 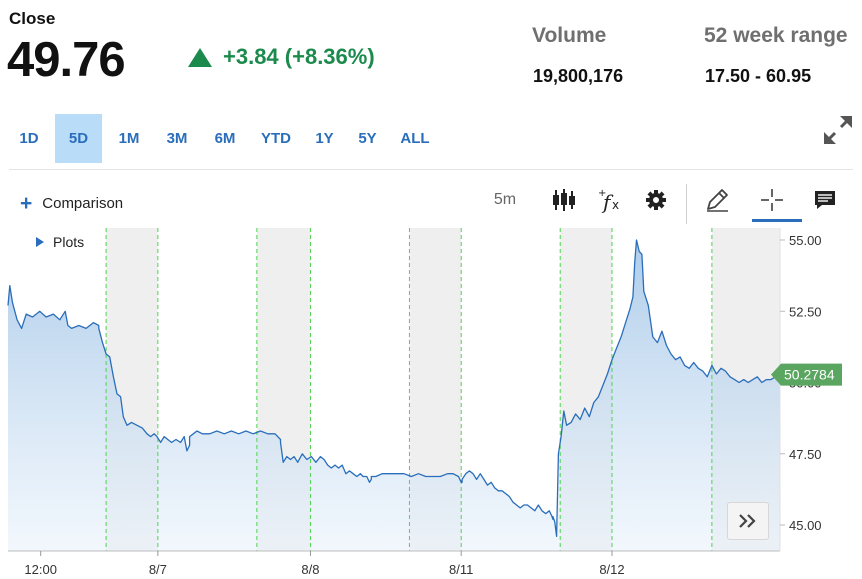 I want to click on volume-label: Volume, so click(x=569, y=35).